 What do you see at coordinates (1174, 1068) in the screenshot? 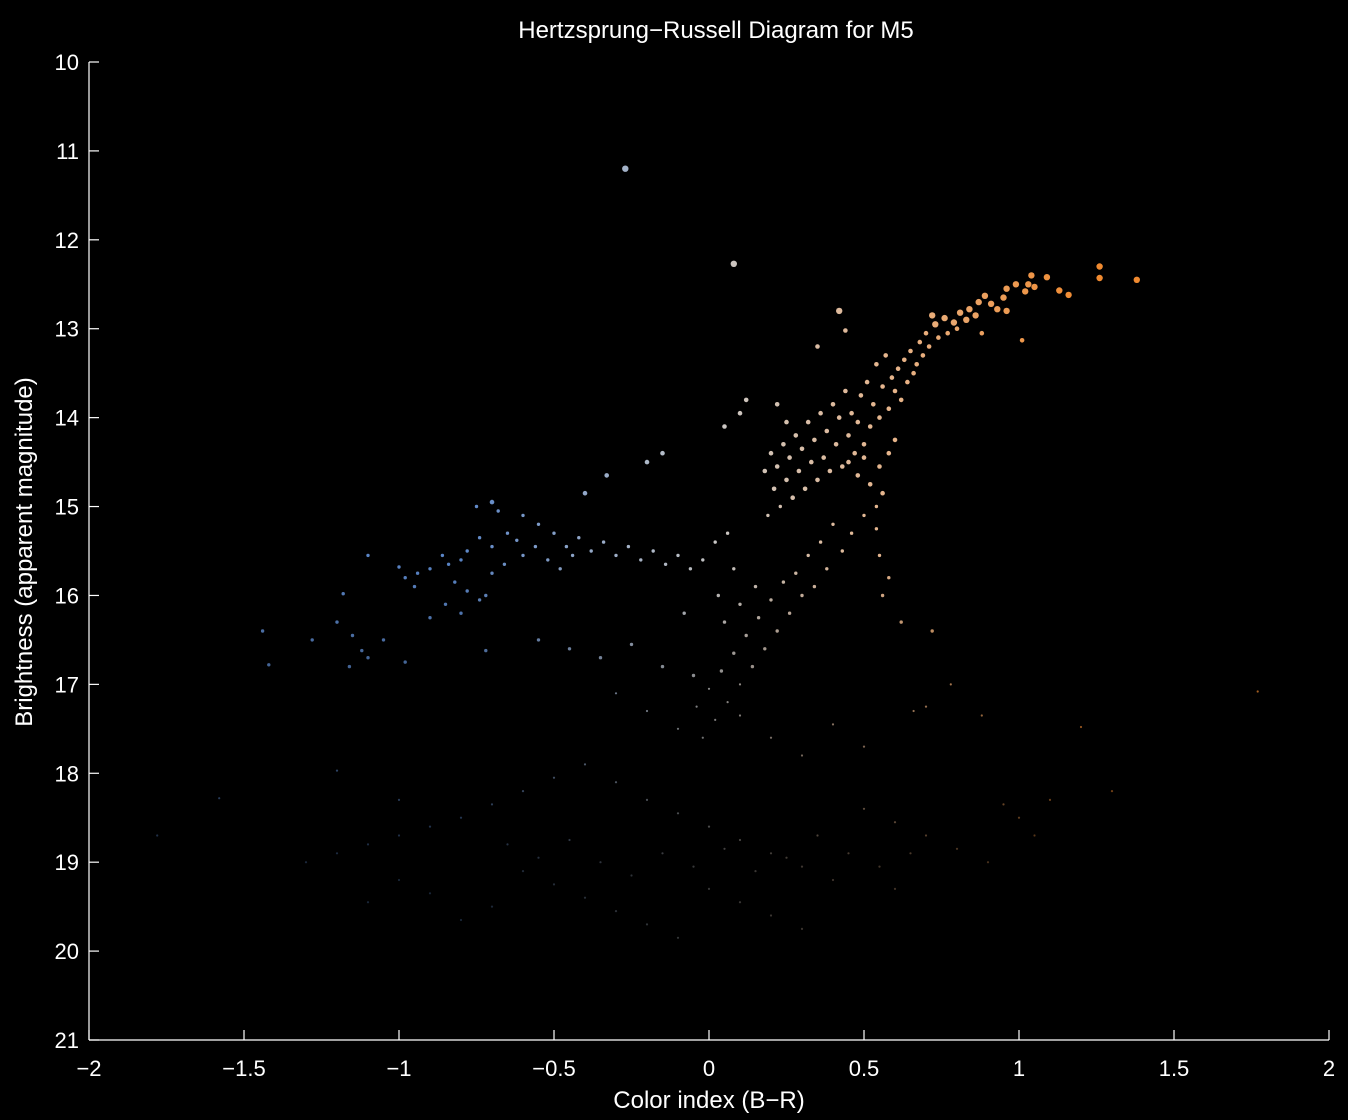
I see `x-tick-label: 1.5` at bounding box center [1174, 1068].